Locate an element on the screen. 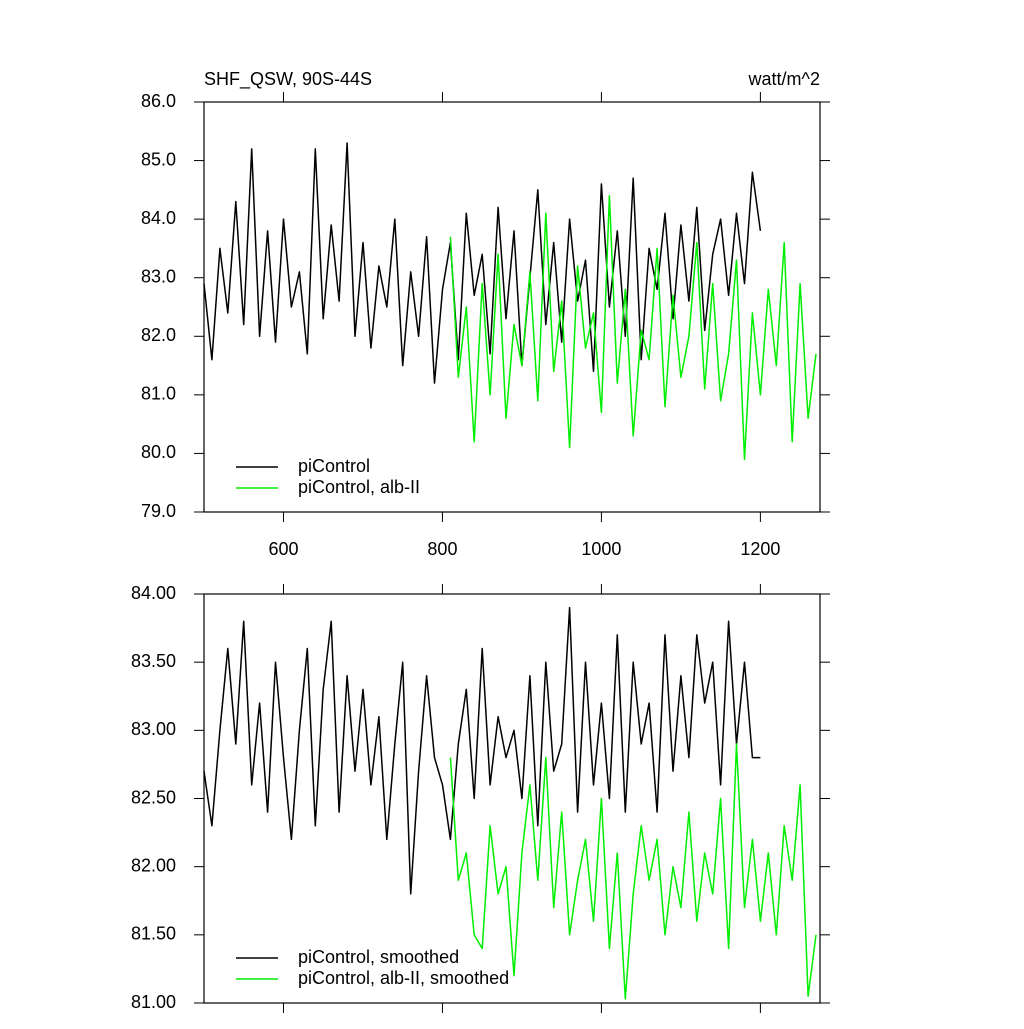  x-tick-label: 1200 is located at coordinates (760, 549).